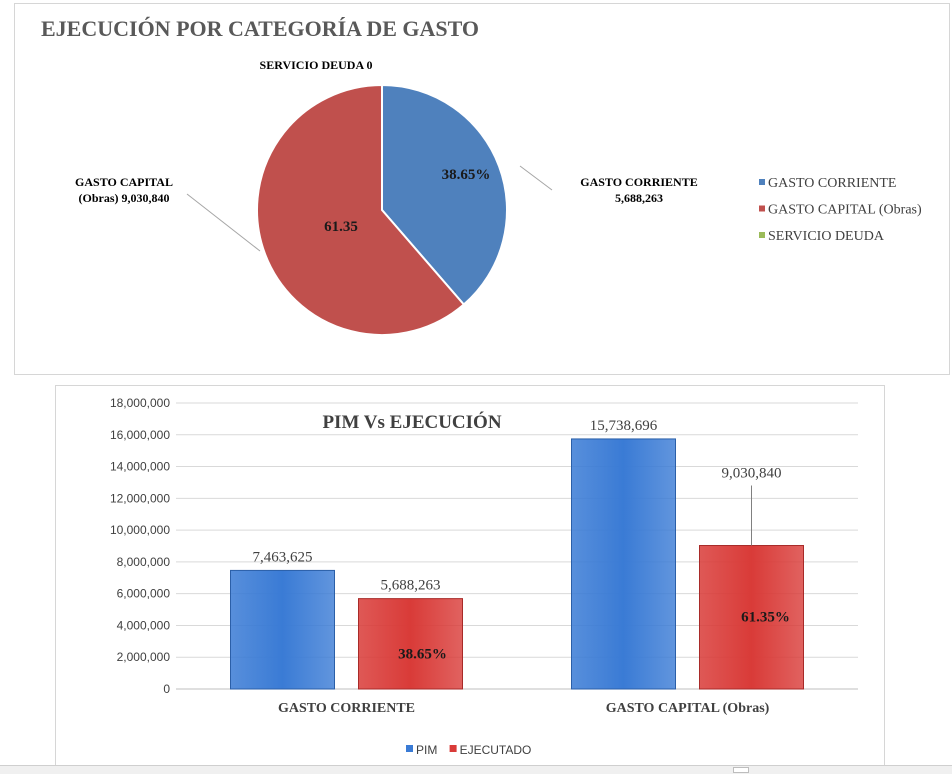  What do you see at coordinates (411, 586) in the screenshot?
I see `bar-value-label-ejecutado-gasto-corriente: 5,688,263` at bounding box center [411, 586].